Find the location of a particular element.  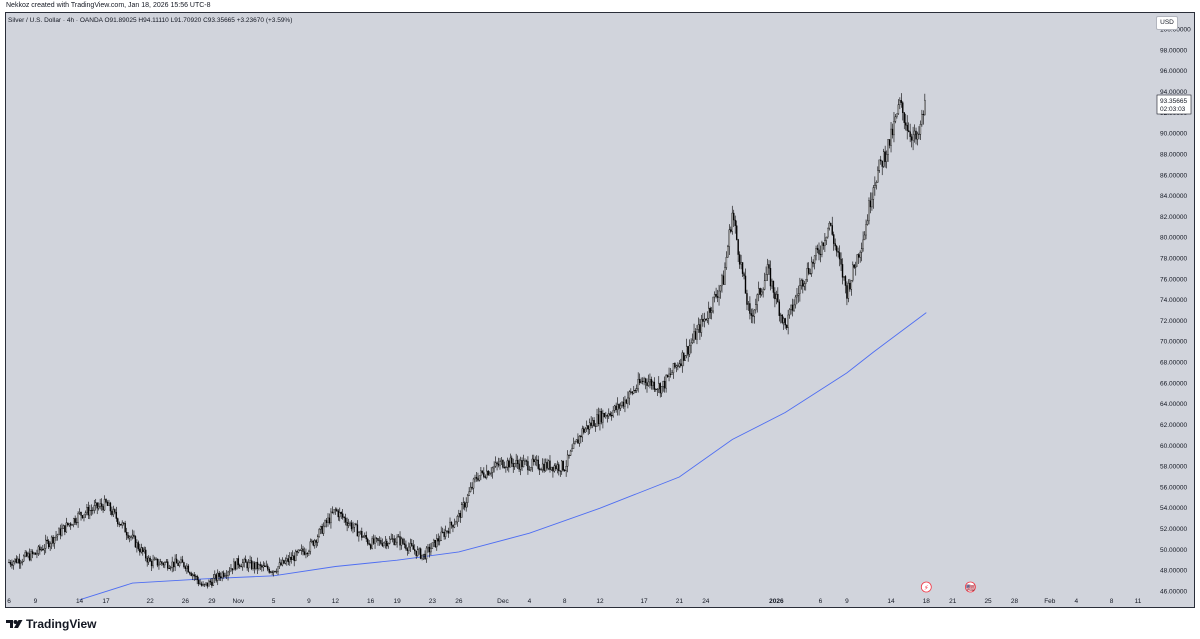

x-tick-label: 17 is located at coordinates (644, 601).